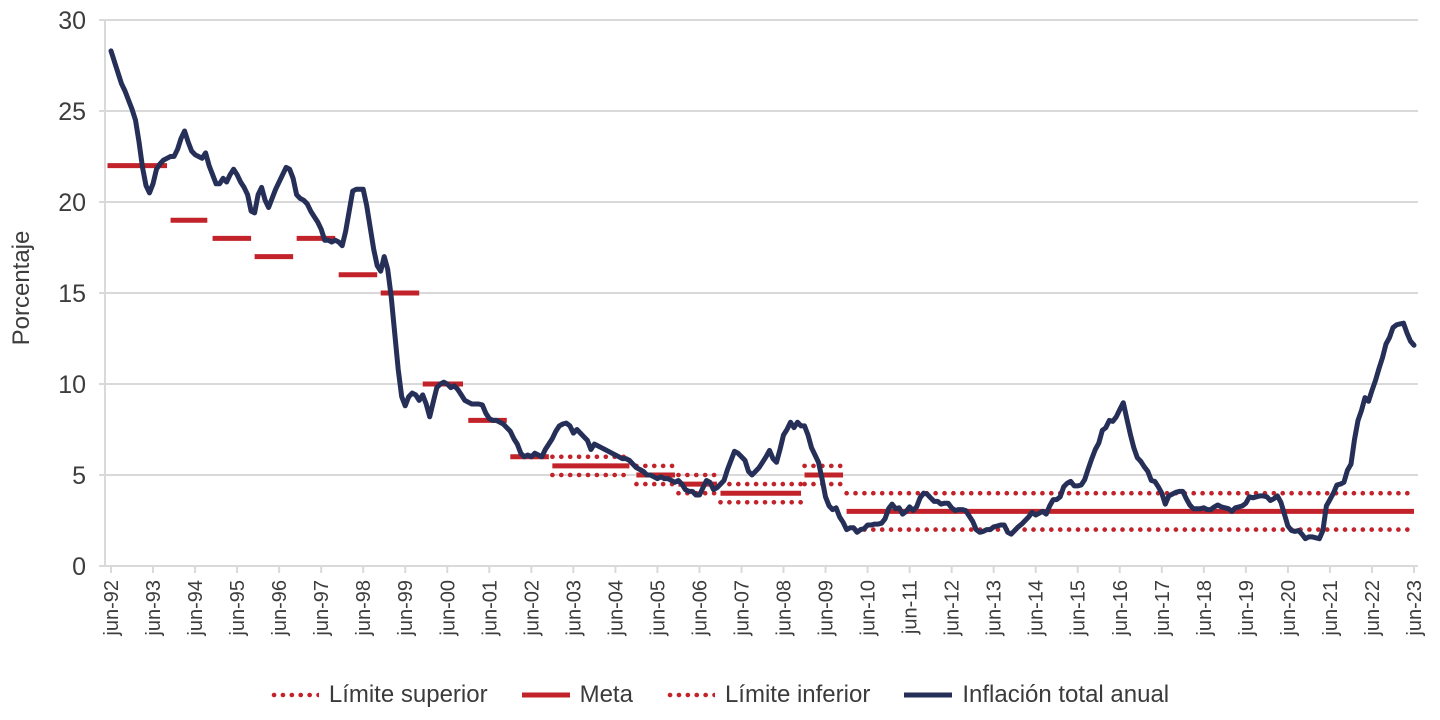 This screenshot has width=1440, height=720. I want to click on x-tick-label: jun-16, so click(1121, 608).